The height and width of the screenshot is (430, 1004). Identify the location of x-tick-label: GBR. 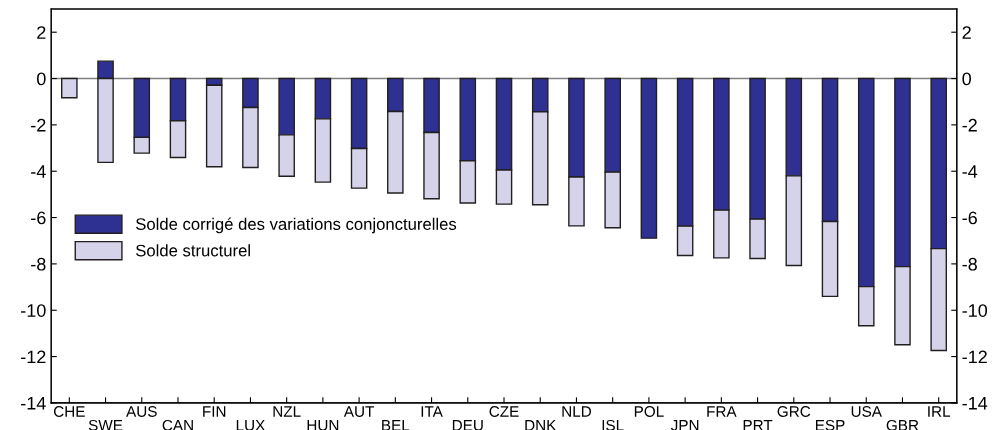
(902, 424).